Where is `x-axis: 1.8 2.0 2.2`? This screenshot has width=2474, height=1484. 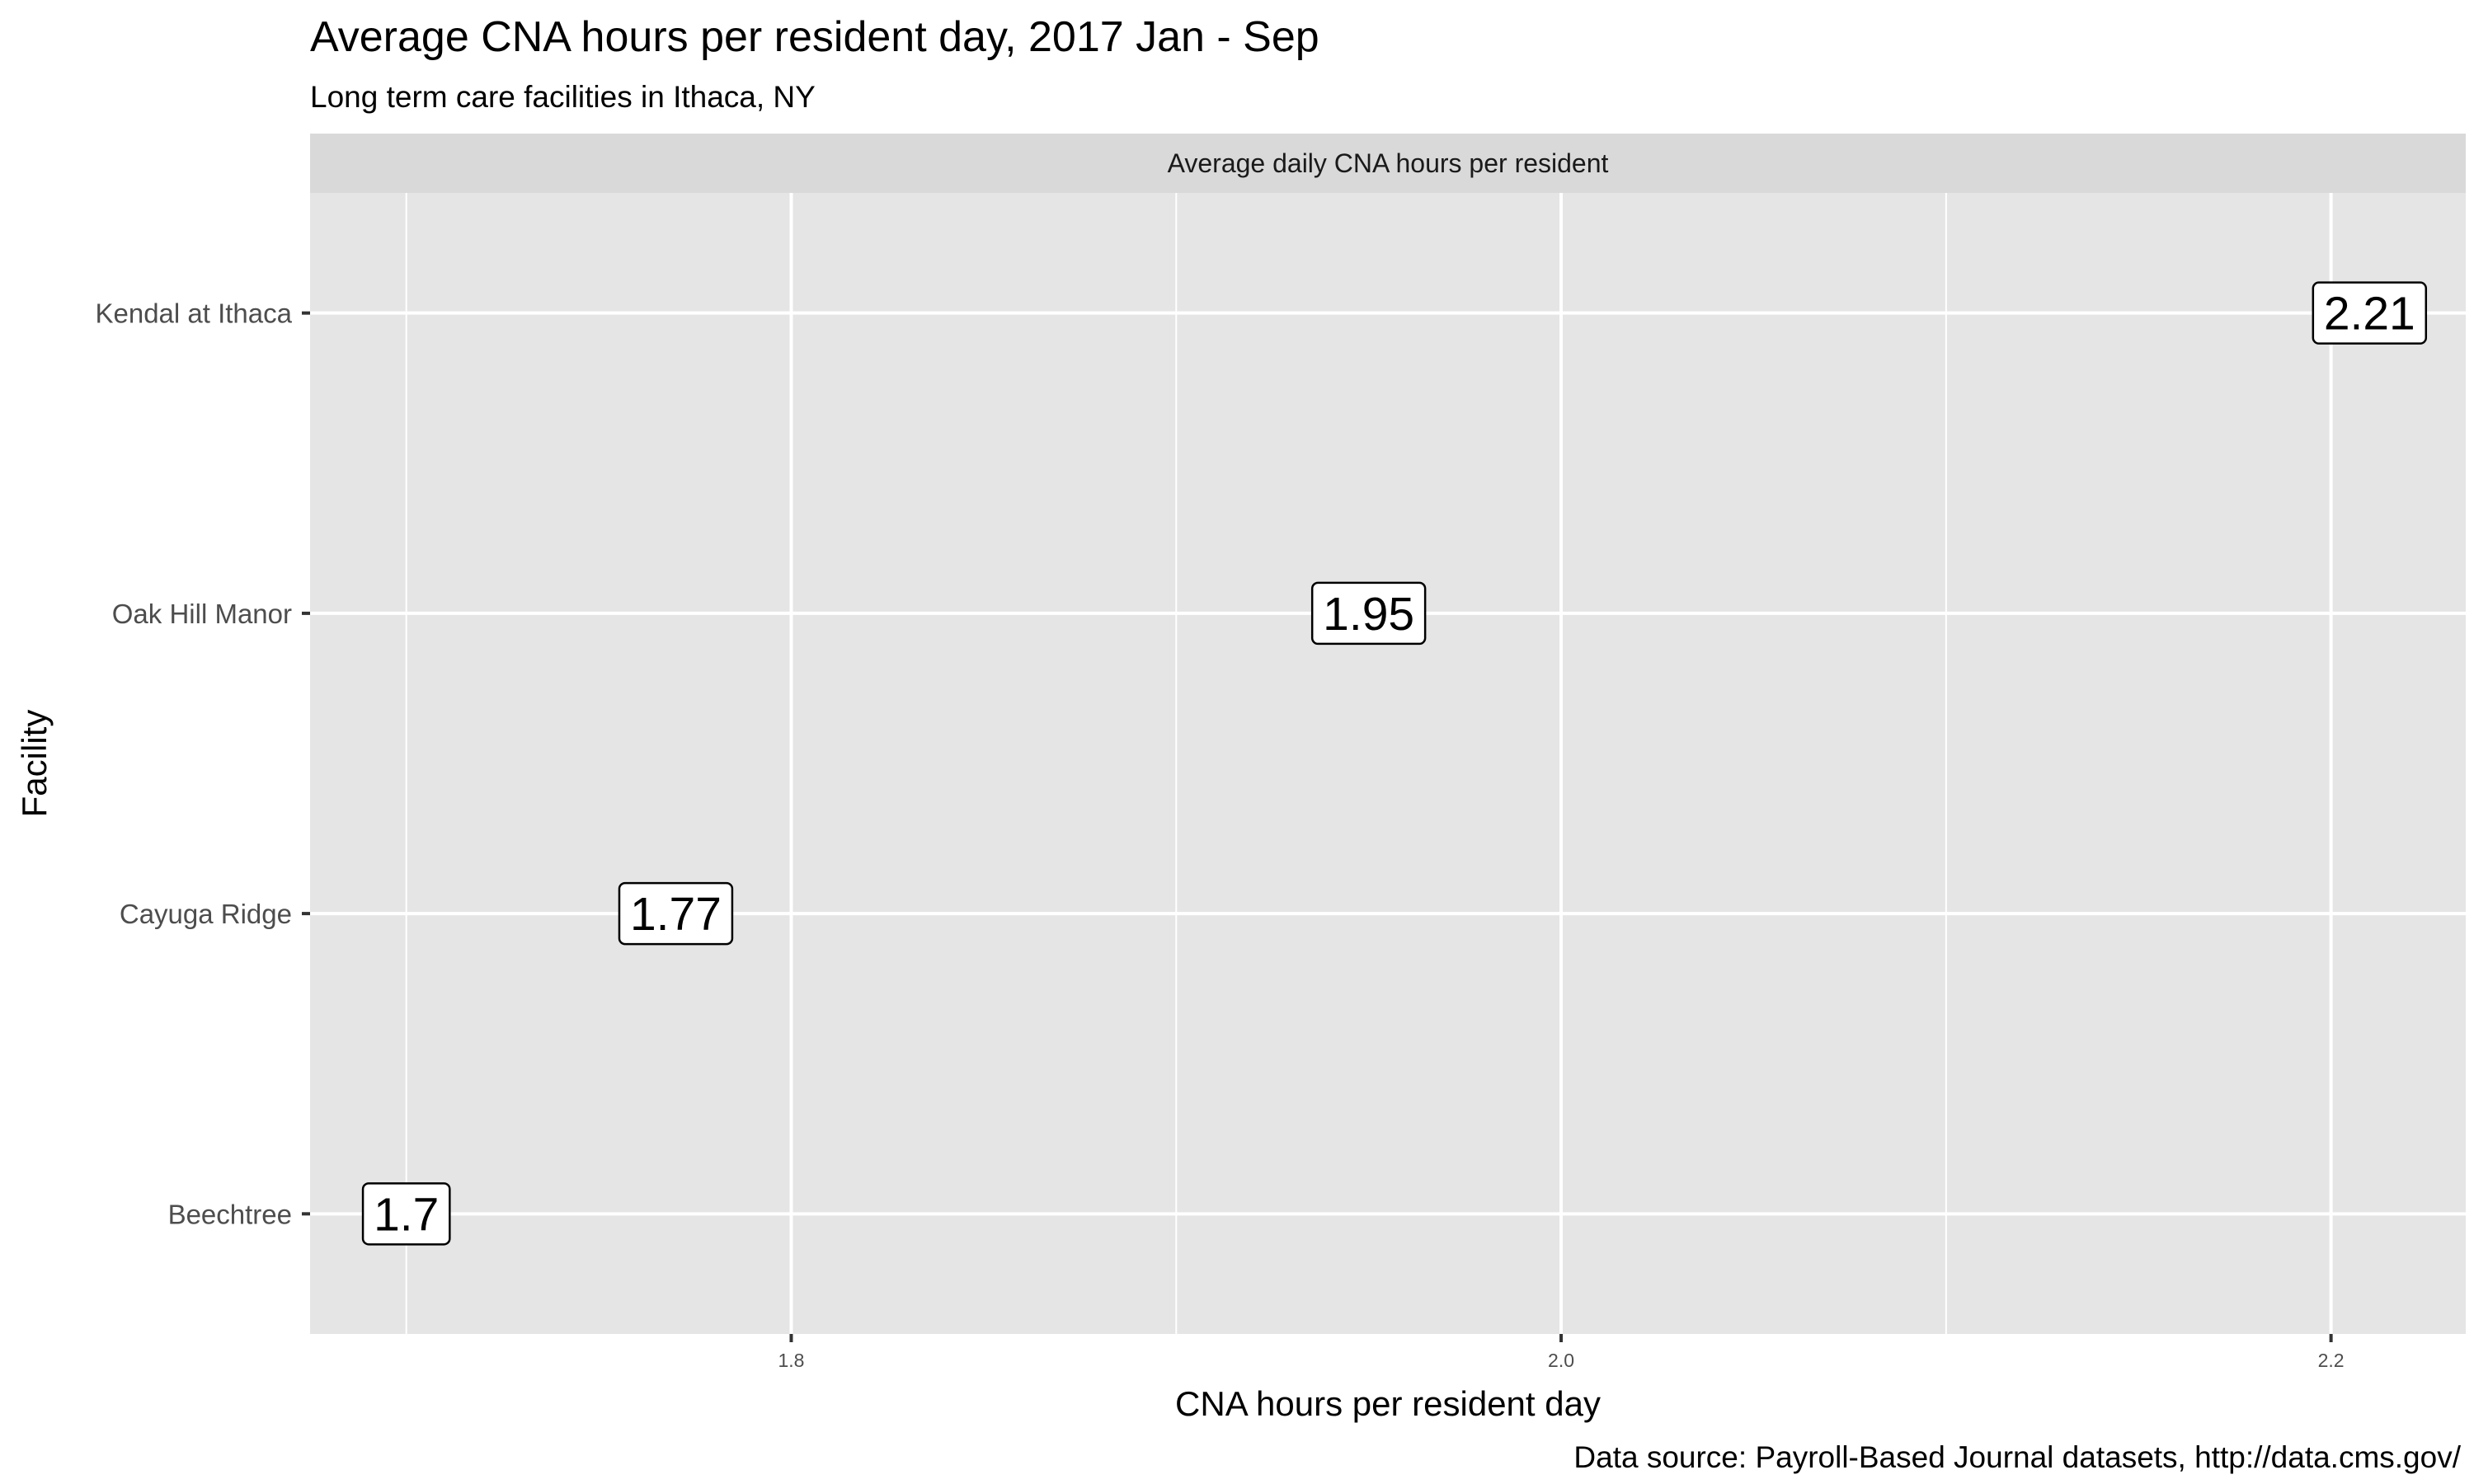 x-axis: 1.8 2.0 2.2 is located at coordinates (1561, 1352).